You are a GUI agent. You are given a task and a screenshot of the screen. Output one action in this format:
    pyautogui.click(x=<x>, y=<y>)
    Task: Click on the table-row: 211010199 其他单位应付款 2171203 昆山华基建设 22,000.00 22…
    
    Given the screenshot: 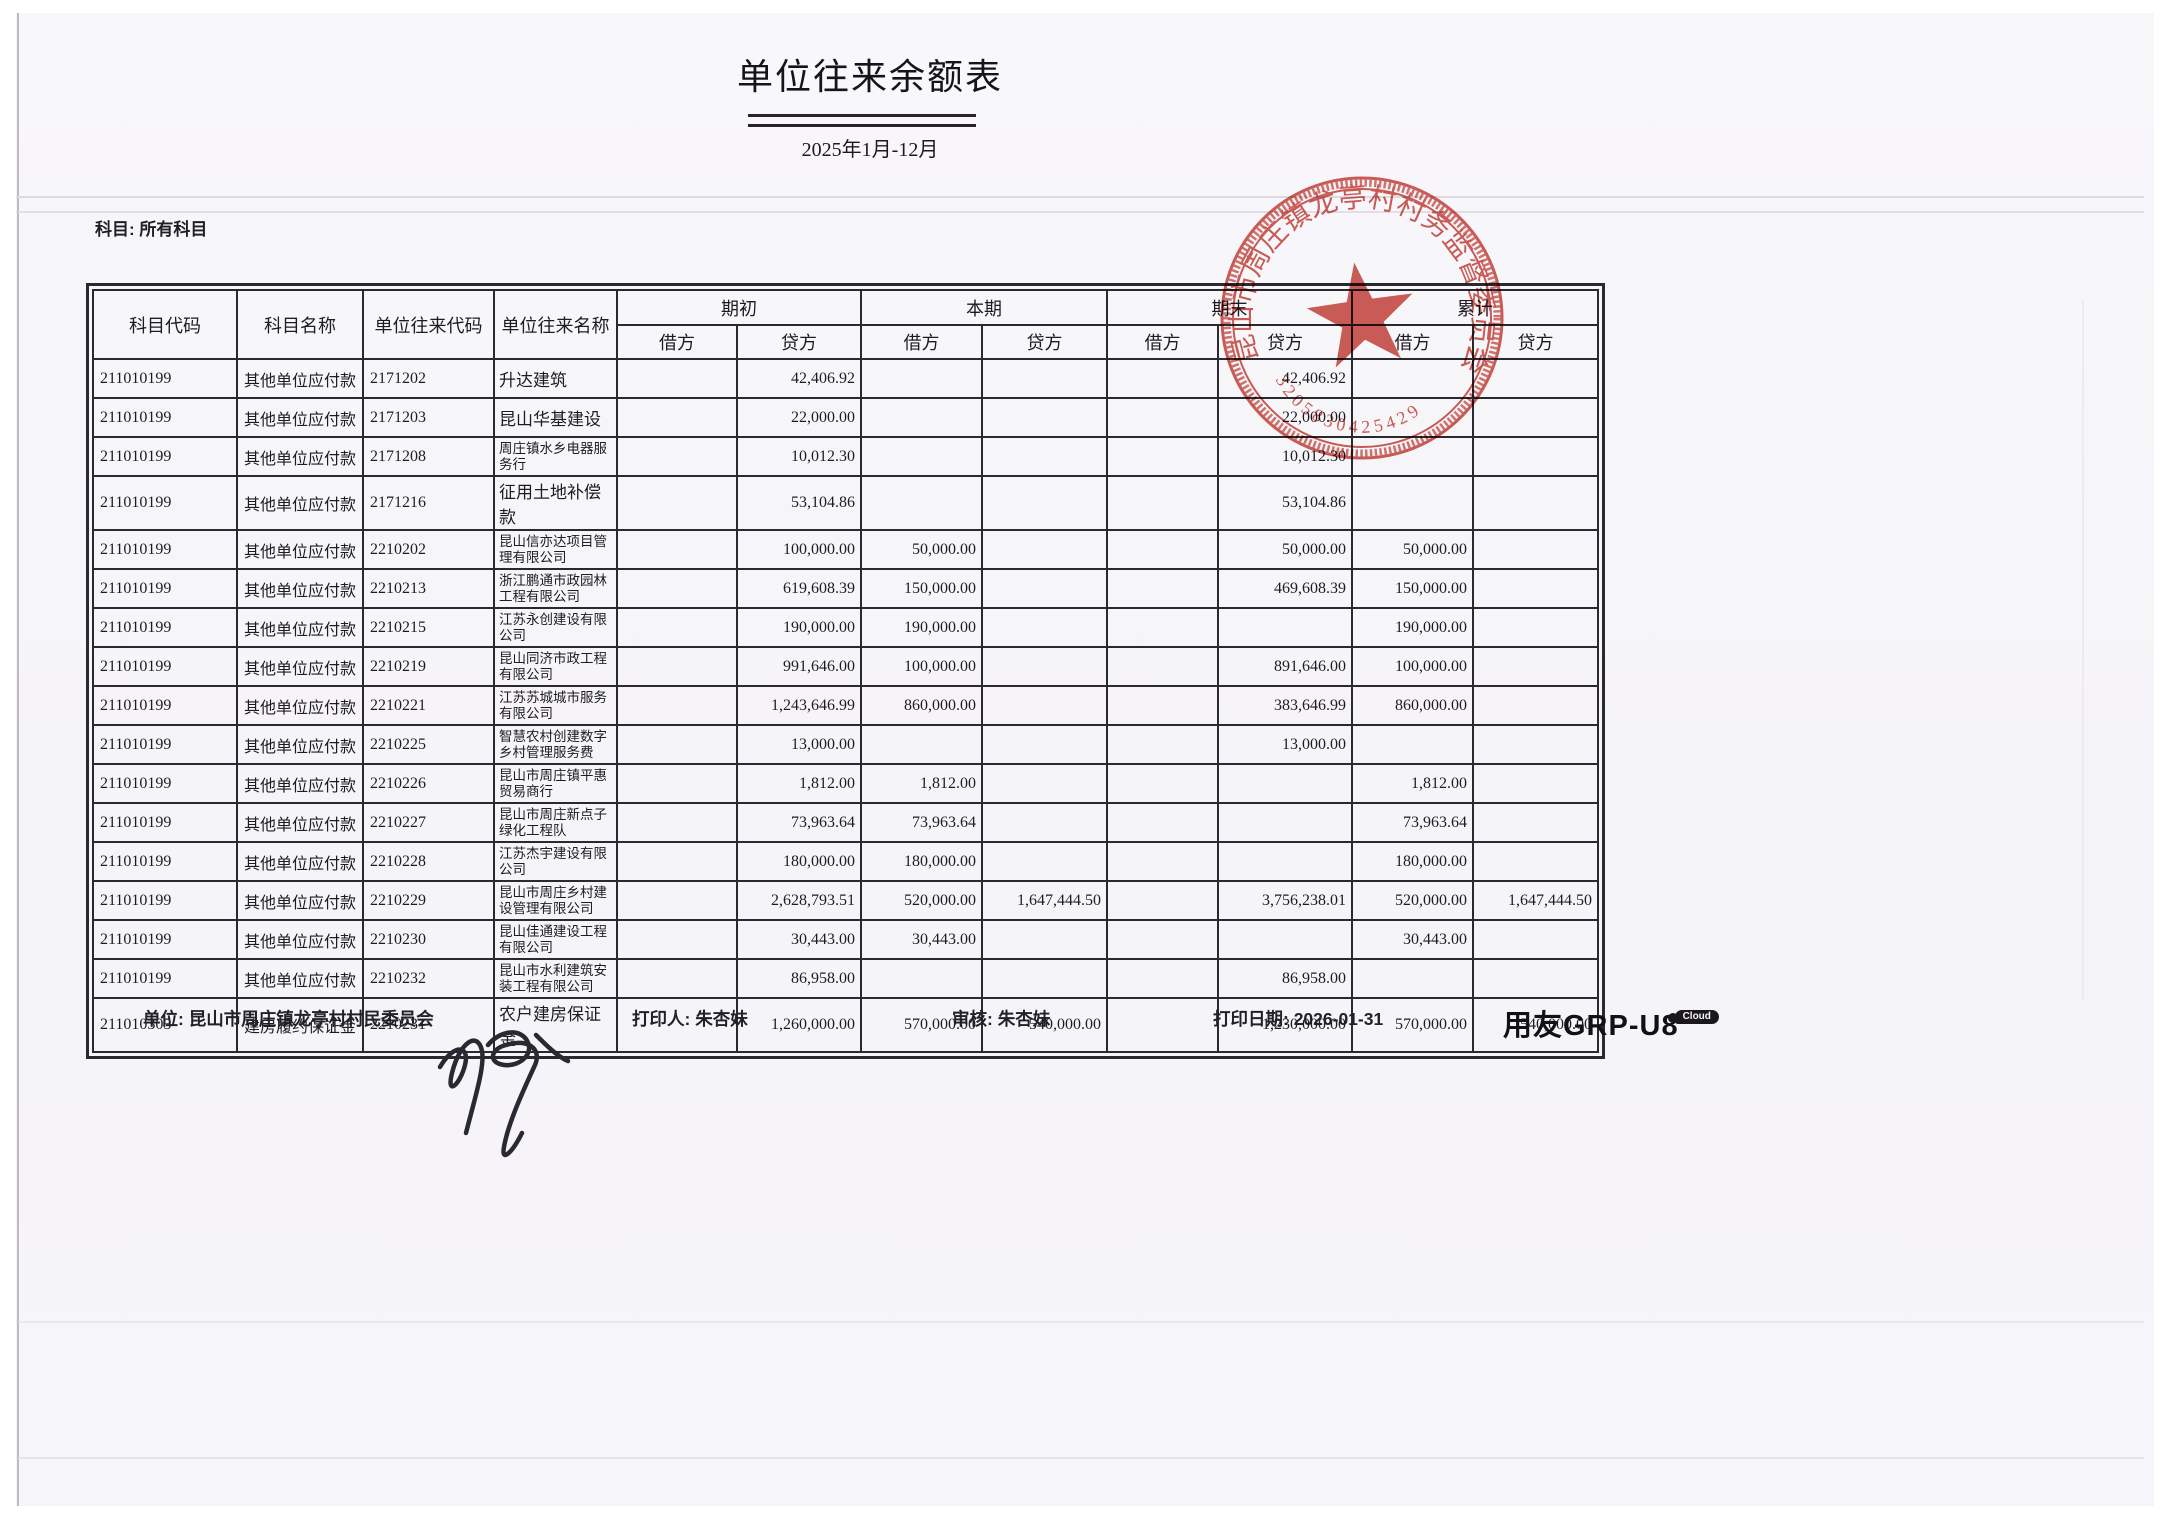 What is the action you would take?
    pyautogui.click(x=845, y=417)
    